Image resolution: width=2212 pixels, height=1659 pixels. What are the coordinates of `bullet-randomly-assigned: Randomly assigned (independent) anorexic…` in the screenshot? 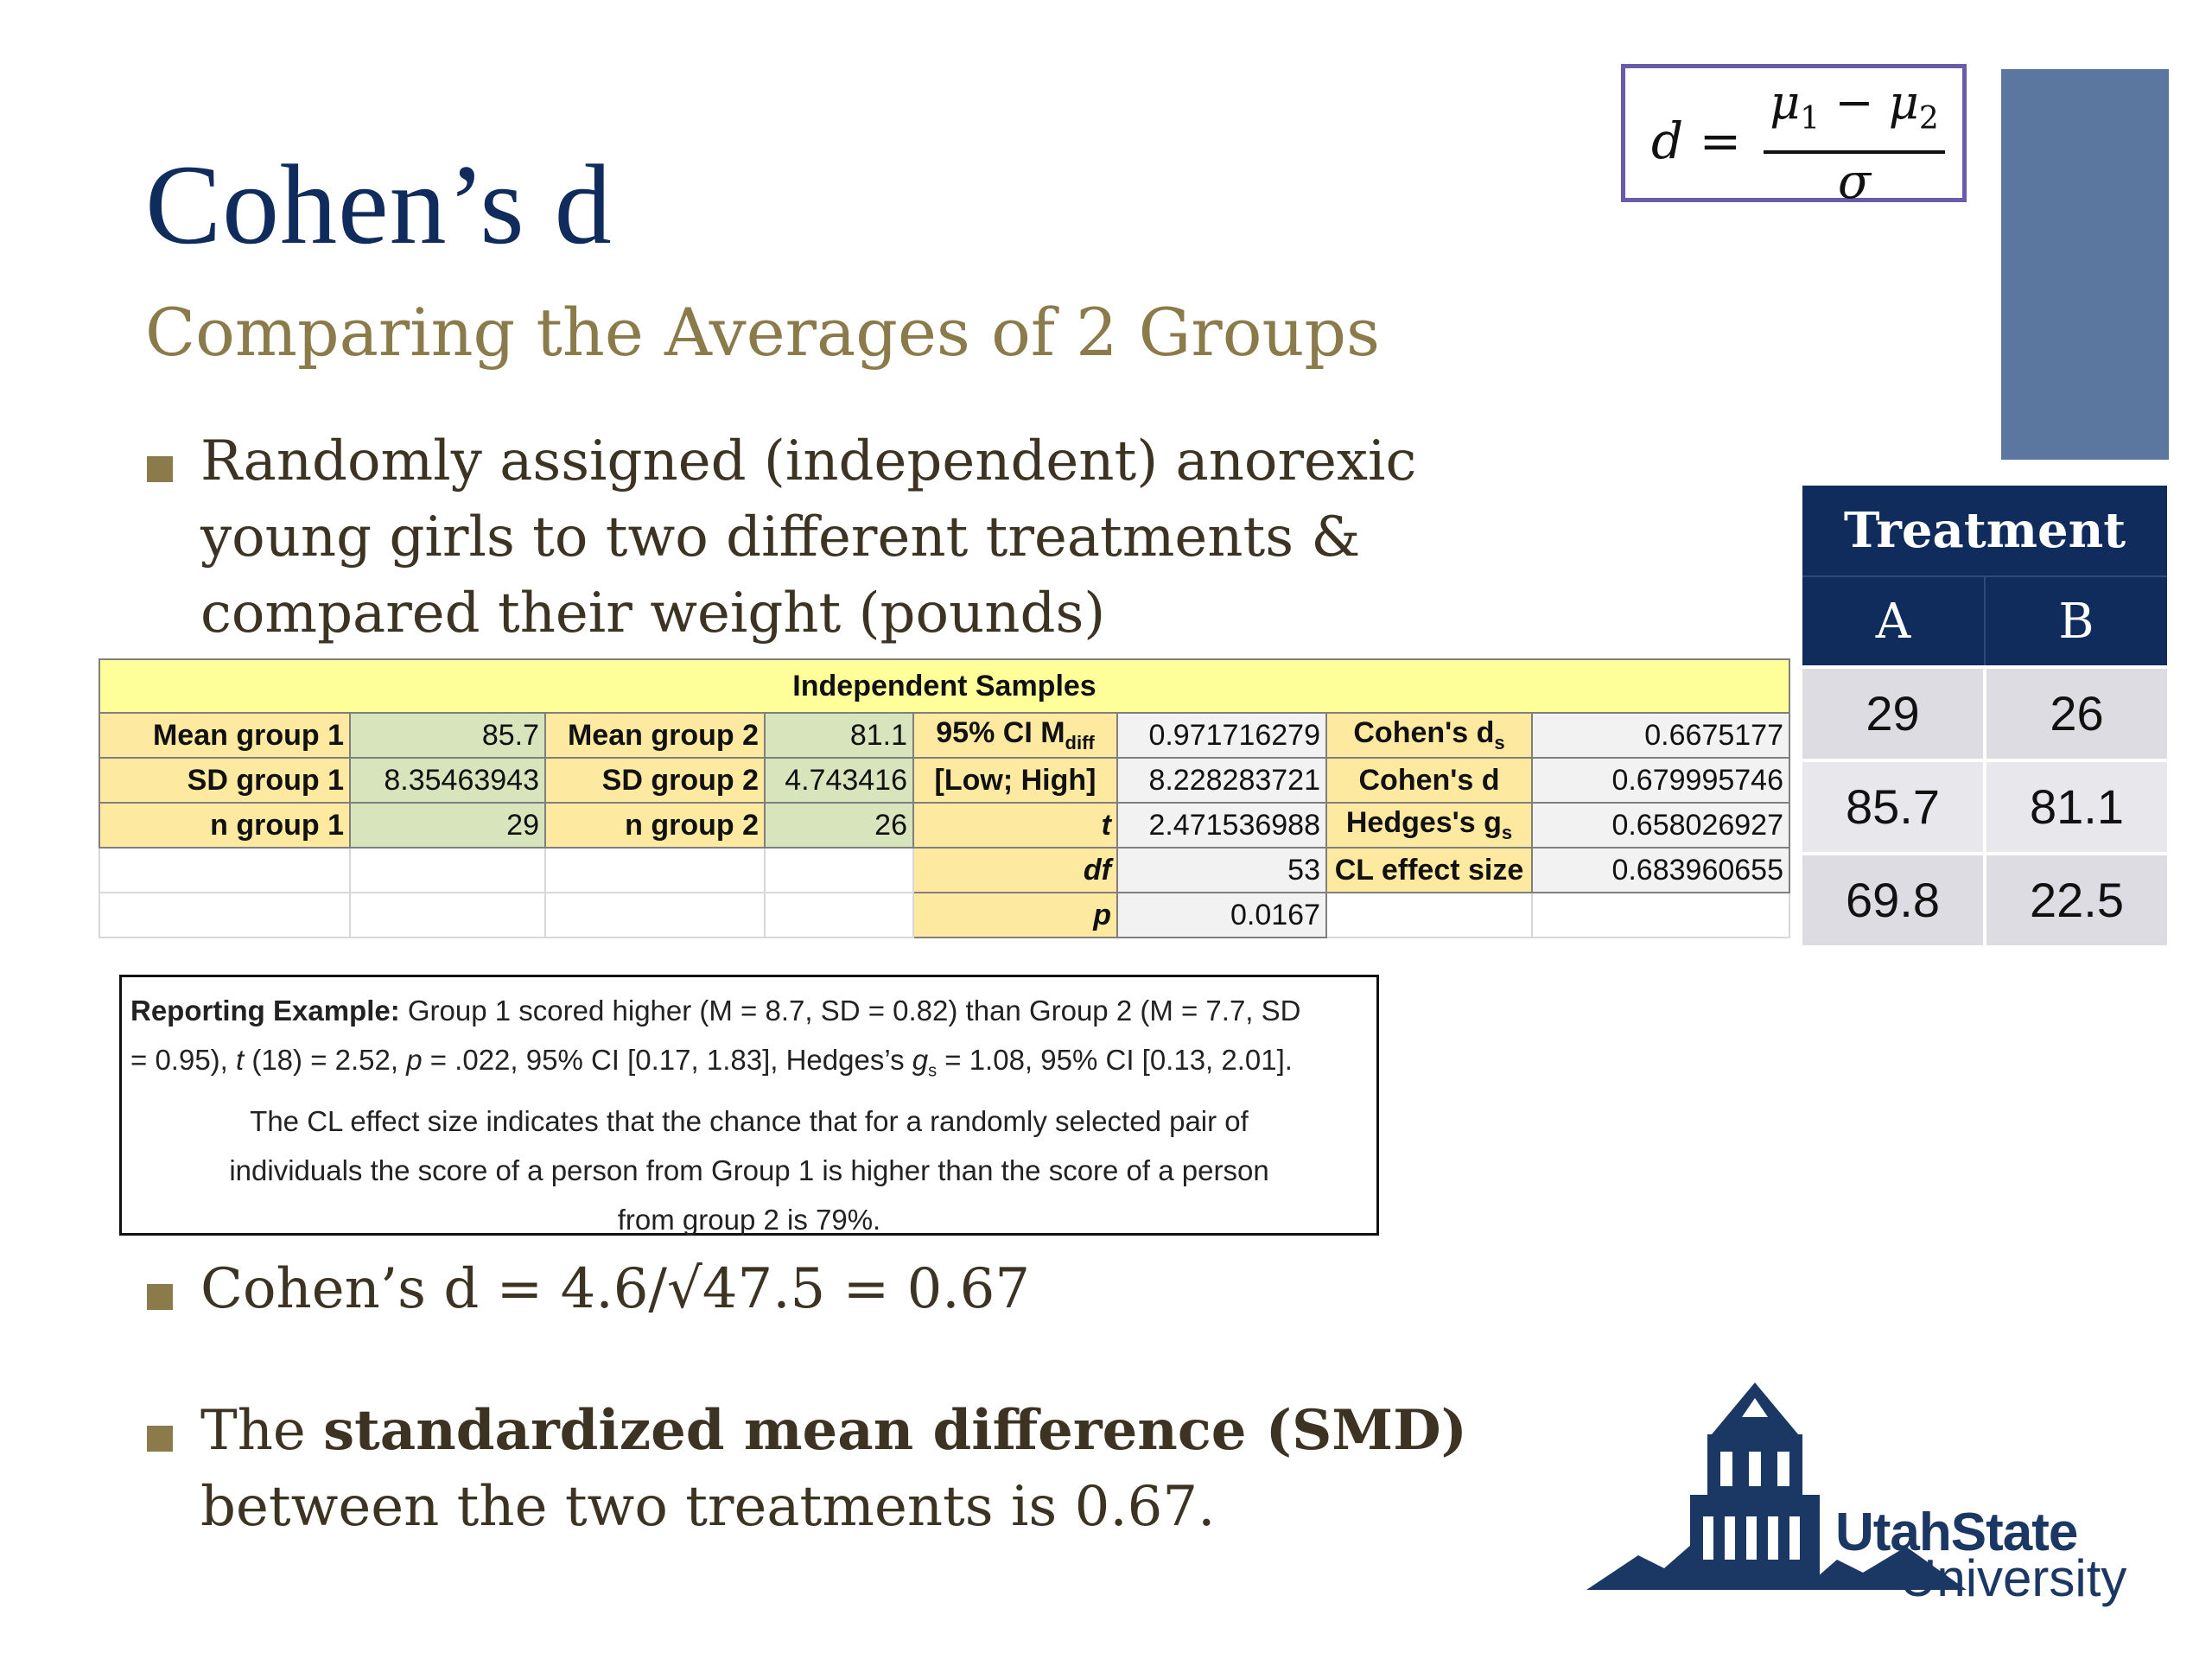 It's located at (838, 540).